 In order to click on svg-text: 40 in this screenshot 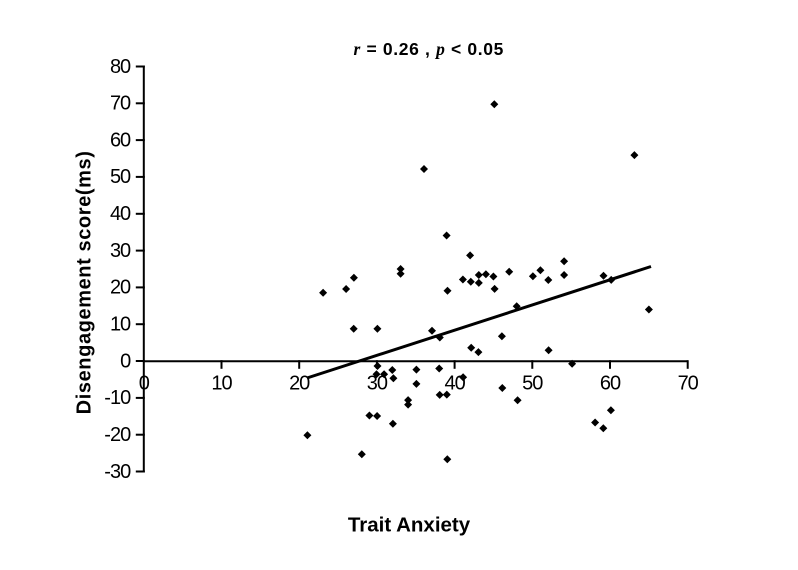, I will do `click(120, 214)`.